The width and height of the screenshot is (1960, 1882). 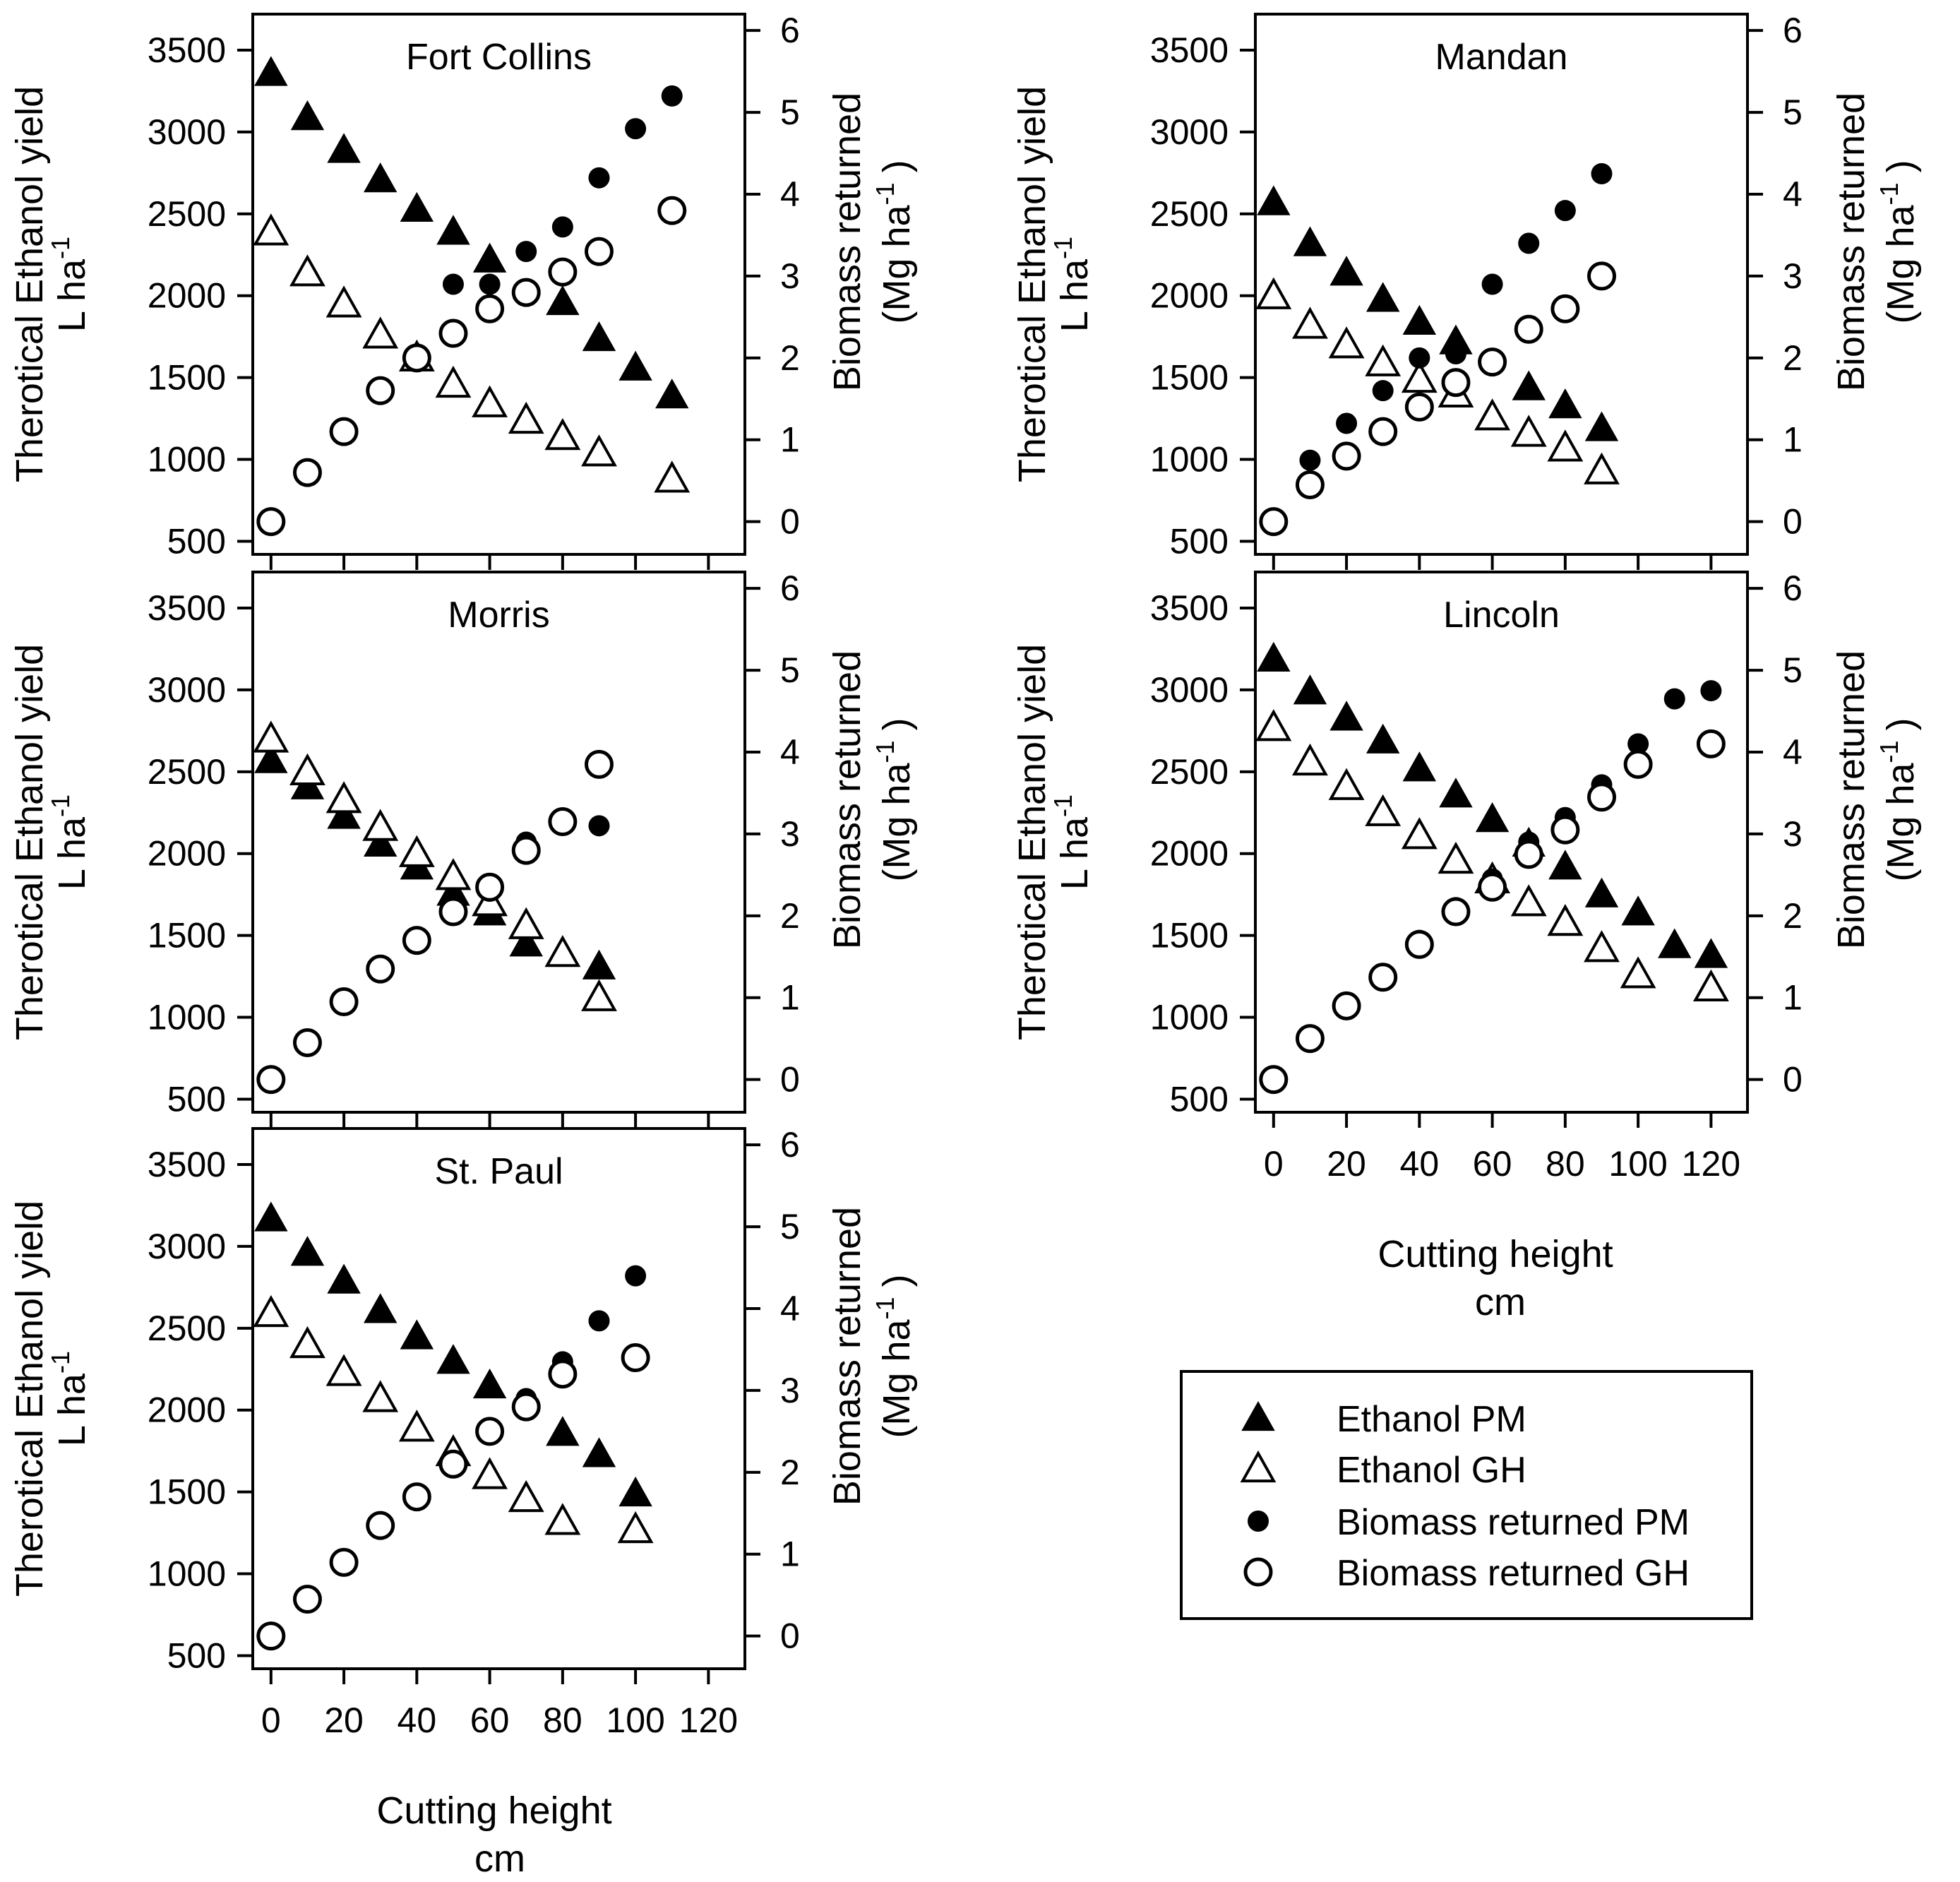 What do you see at coordinates (187, 1492) in the screenshot?
I see `y-tick-label: 1500` at bounding box center [187, 1492].